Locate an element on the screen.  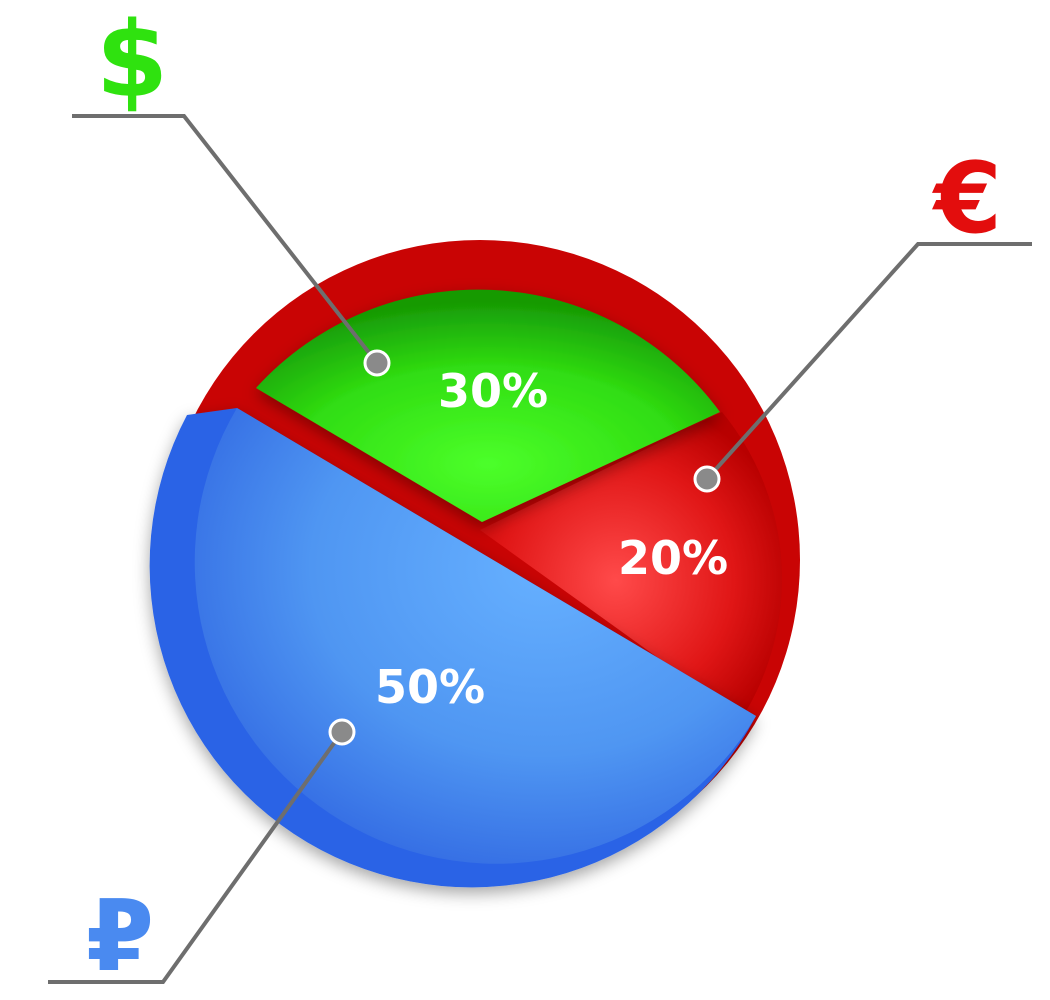
value-label-eur: 20% is located at coordinates (673, 558).